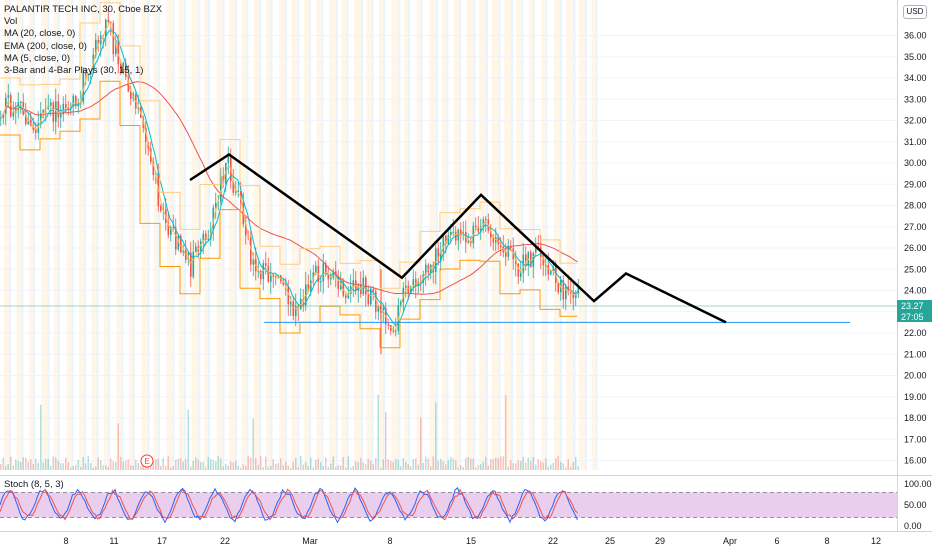 Image resolution: width=932 pixels, height=555 pixels. Describe the element at coordinates (310, 541) in the screenshot. I see `x-tick-label: Mar` at that location.